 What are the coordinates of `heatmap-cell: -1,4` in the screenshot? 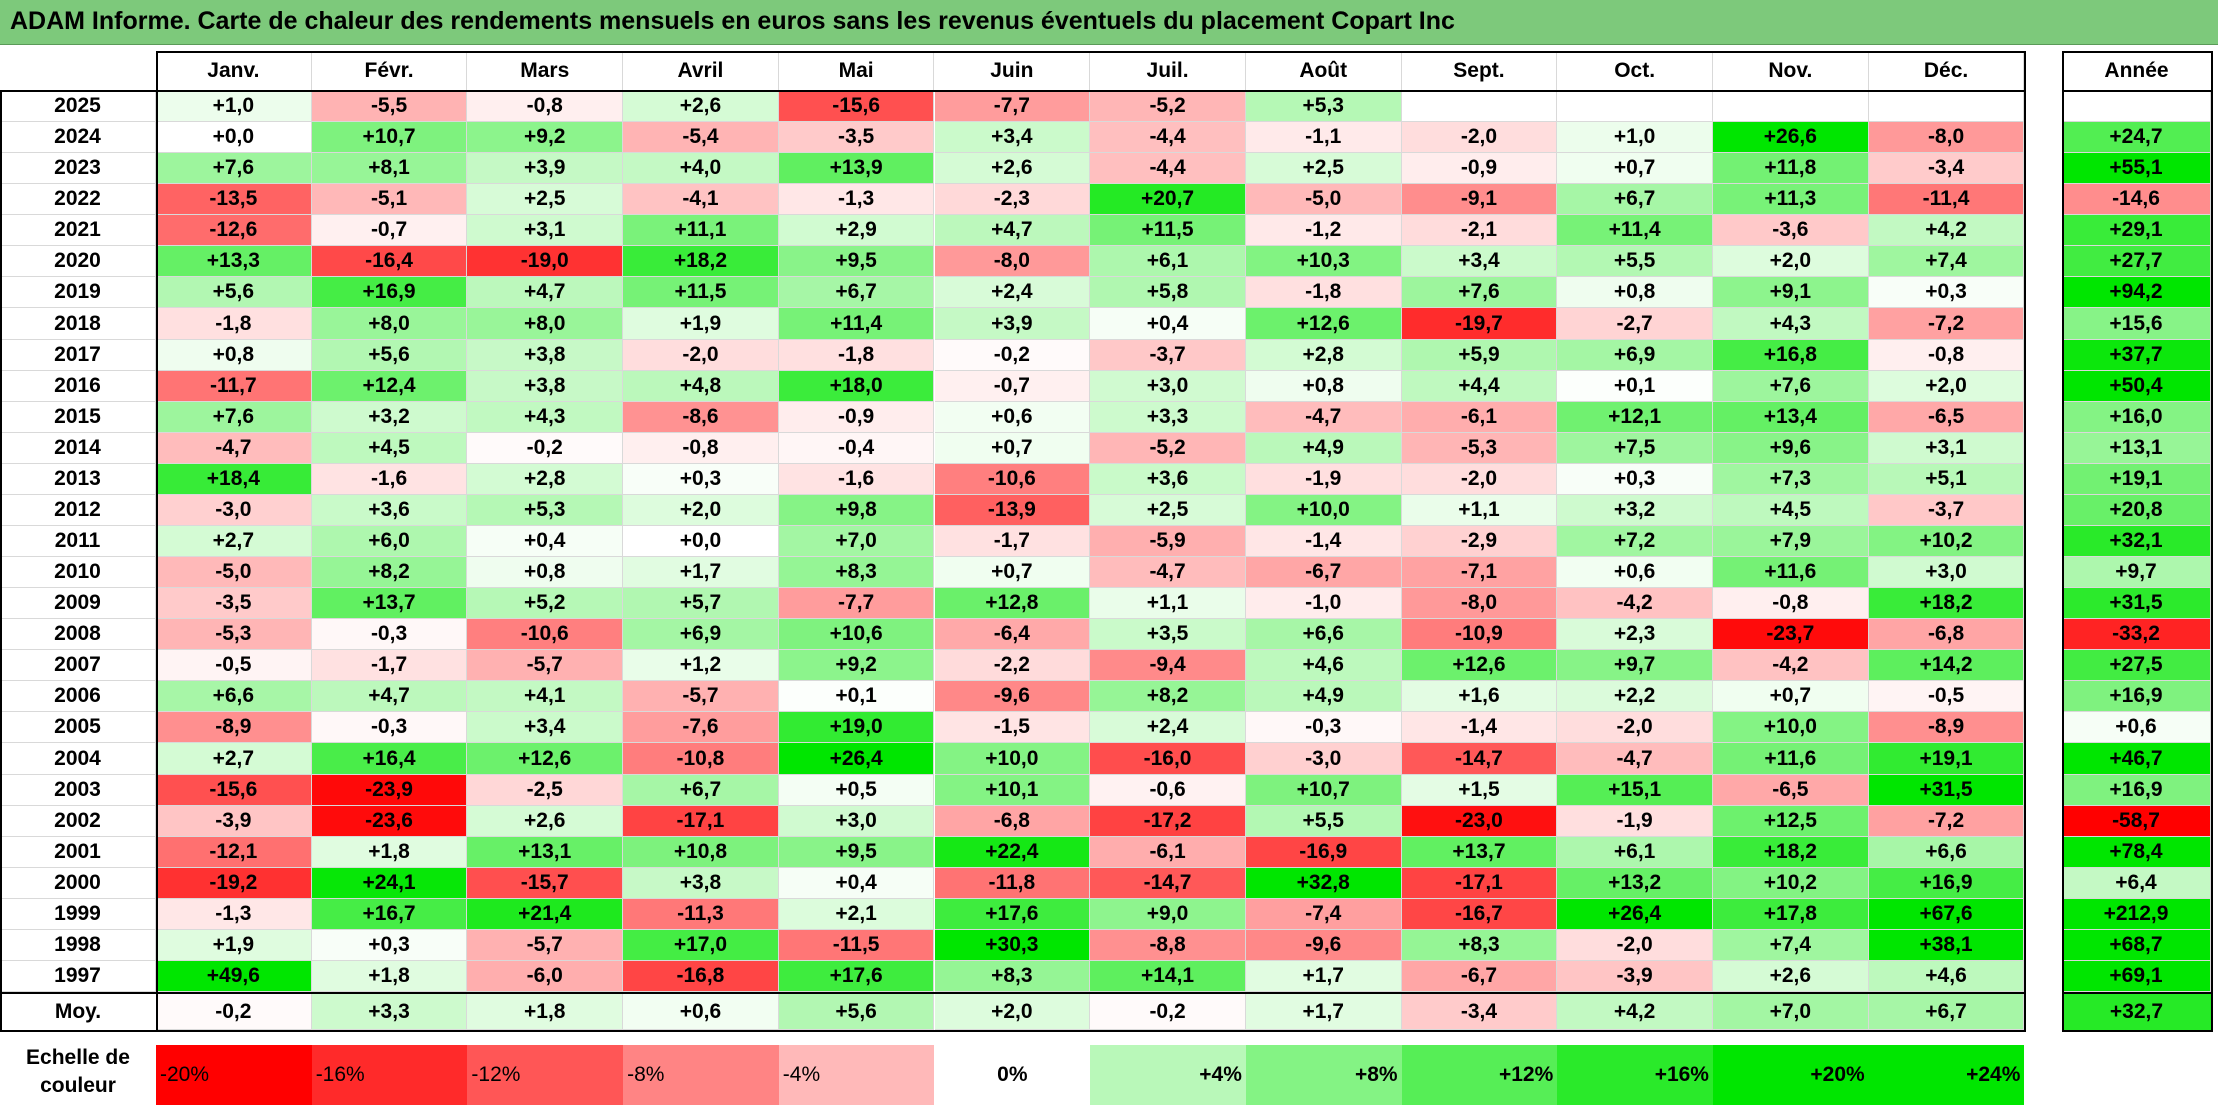 It's located at (1323, 541).